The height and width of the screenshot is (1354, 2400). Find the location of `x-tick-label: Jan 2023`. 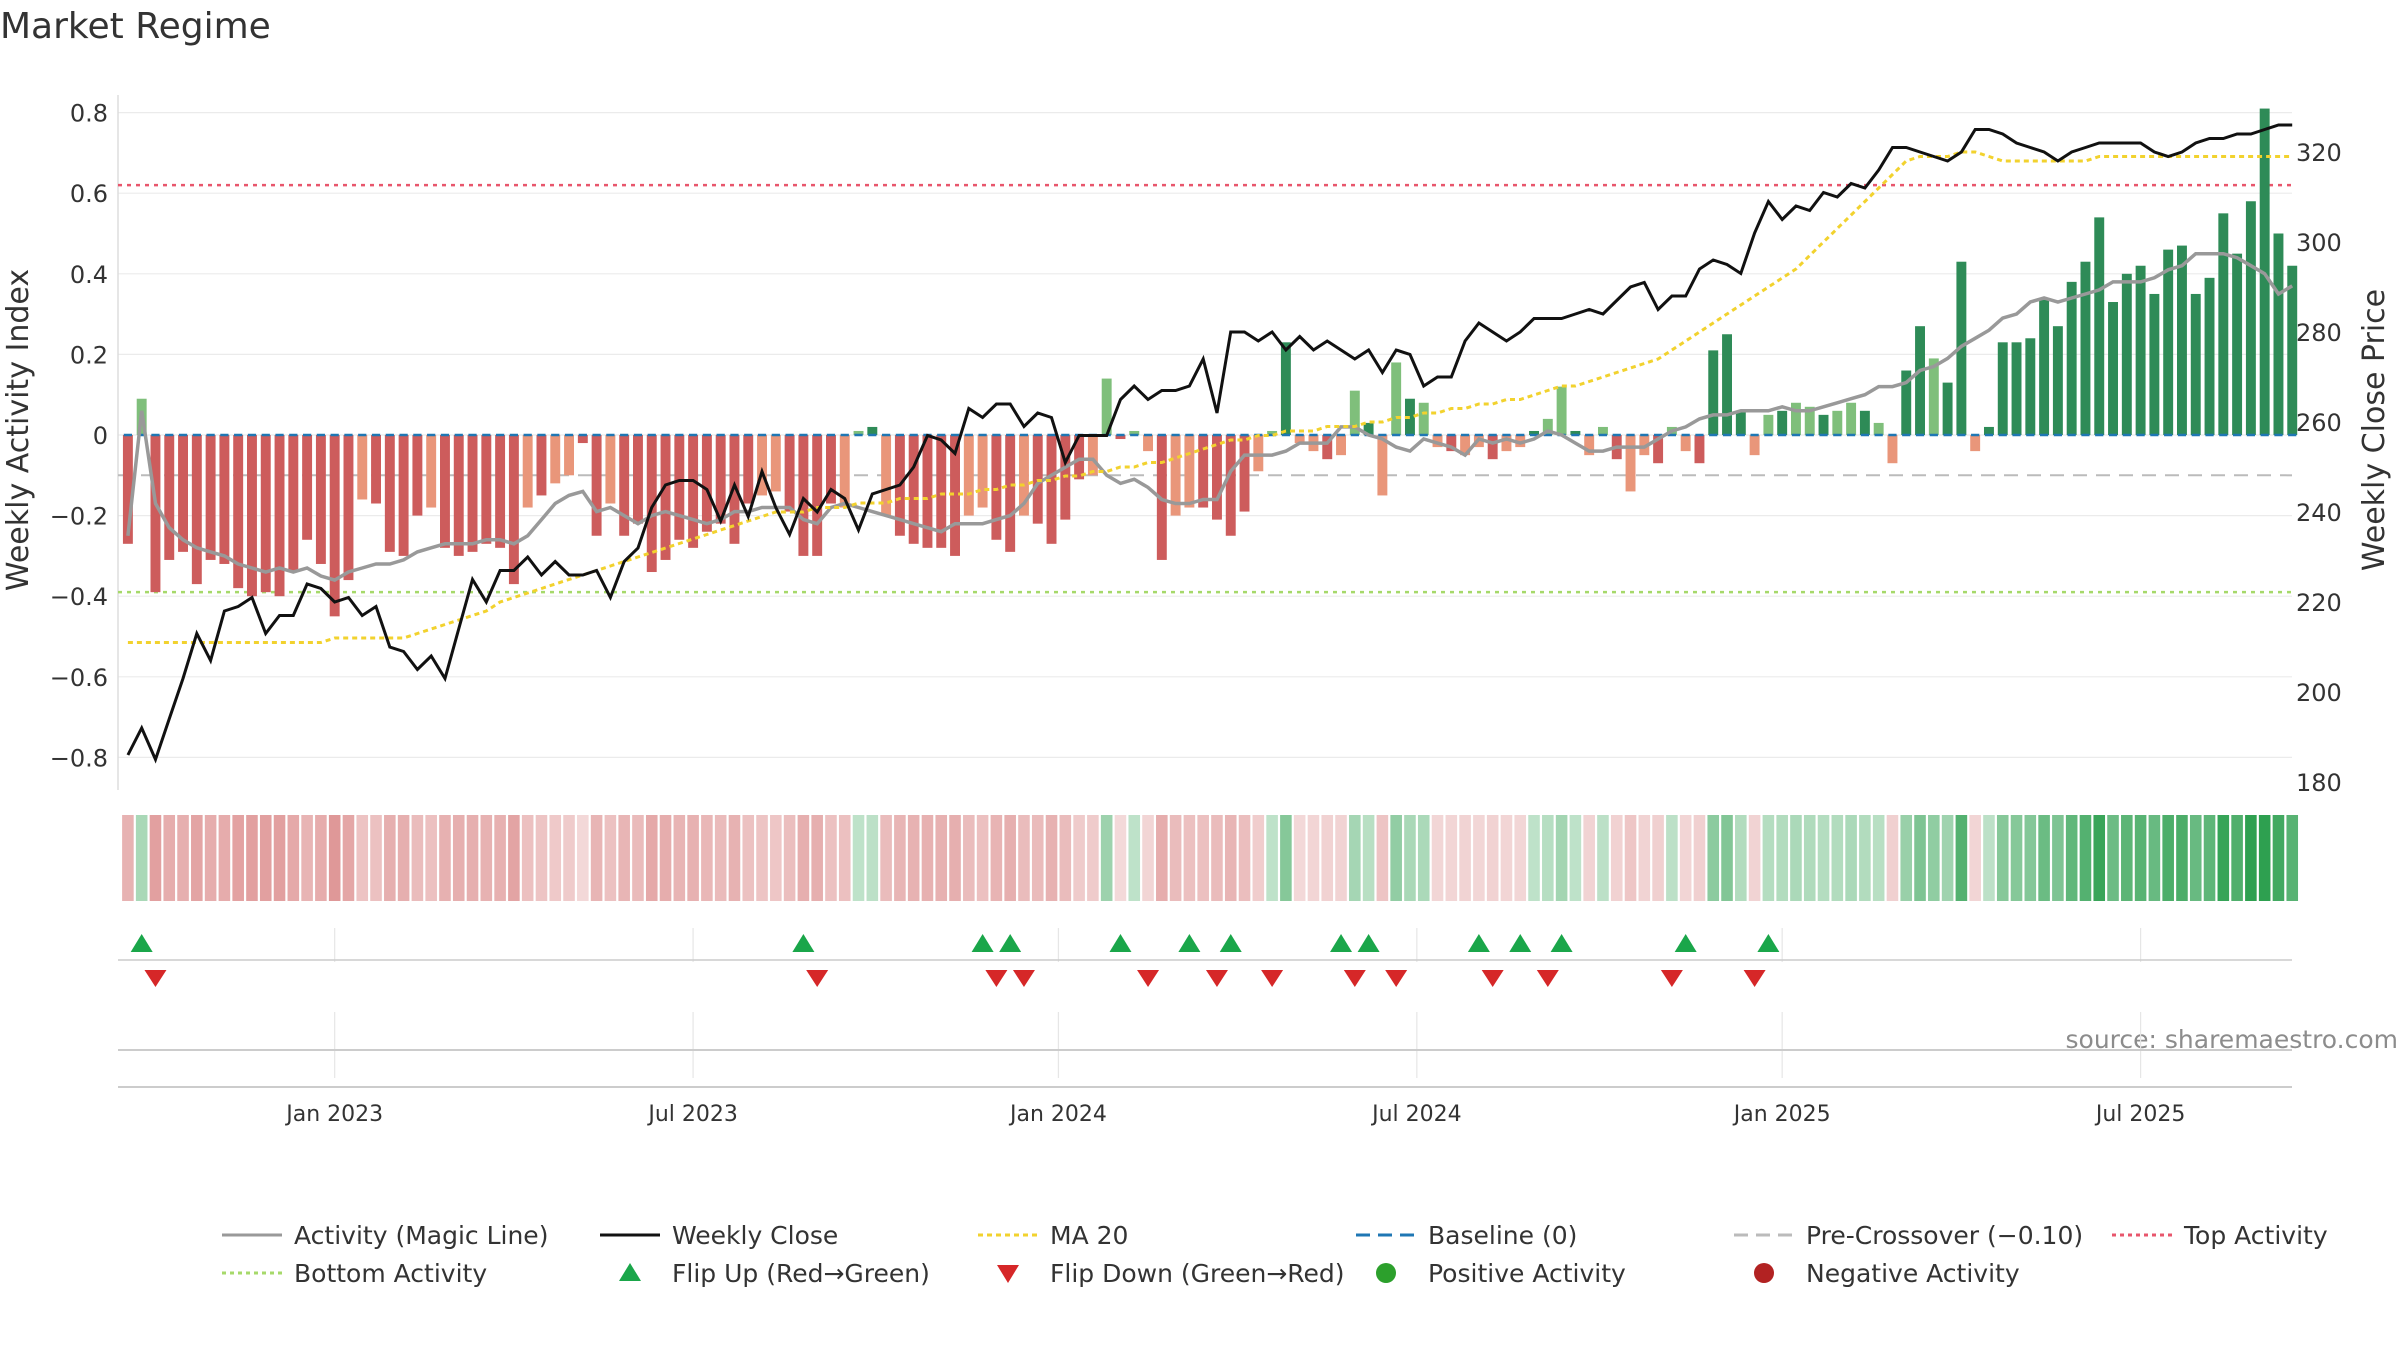

x-tick-label: Jan 2023 is located at coordinates (333, 1114).